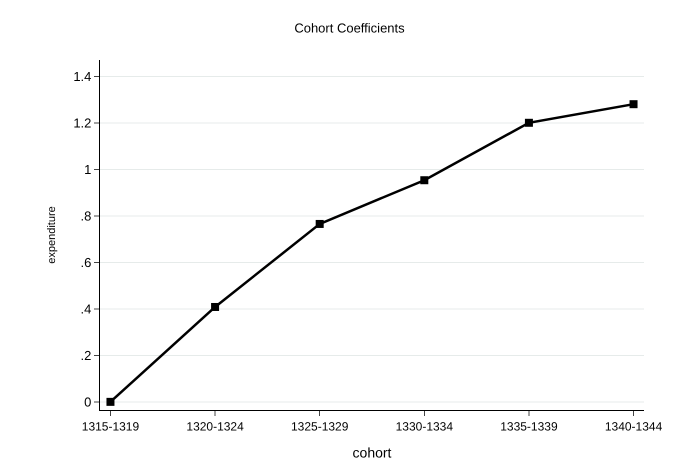 The height and width of the screenshot is (470, 699). What do you see at coordinates (82, 76) in the screenshot?
I see `y-tick-label: 1.4` at bounding box center [82, 76].